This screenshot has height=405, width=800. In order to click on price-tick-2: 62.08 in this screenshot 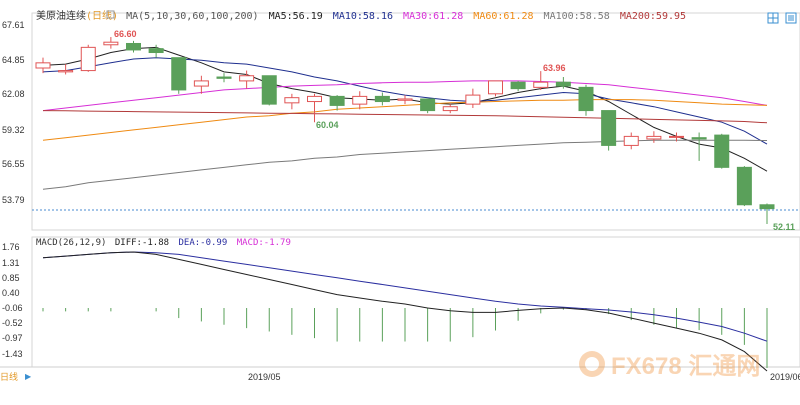, I will do `click(13, 94)`.